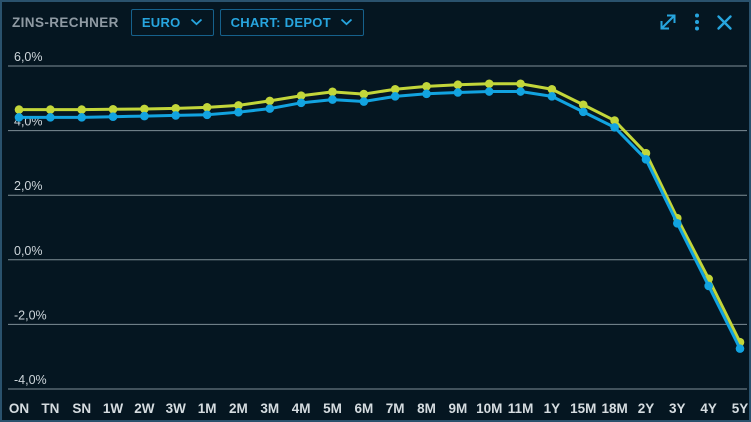  I want to click on x-axis-tick-label: 15M, so click(583, 408).